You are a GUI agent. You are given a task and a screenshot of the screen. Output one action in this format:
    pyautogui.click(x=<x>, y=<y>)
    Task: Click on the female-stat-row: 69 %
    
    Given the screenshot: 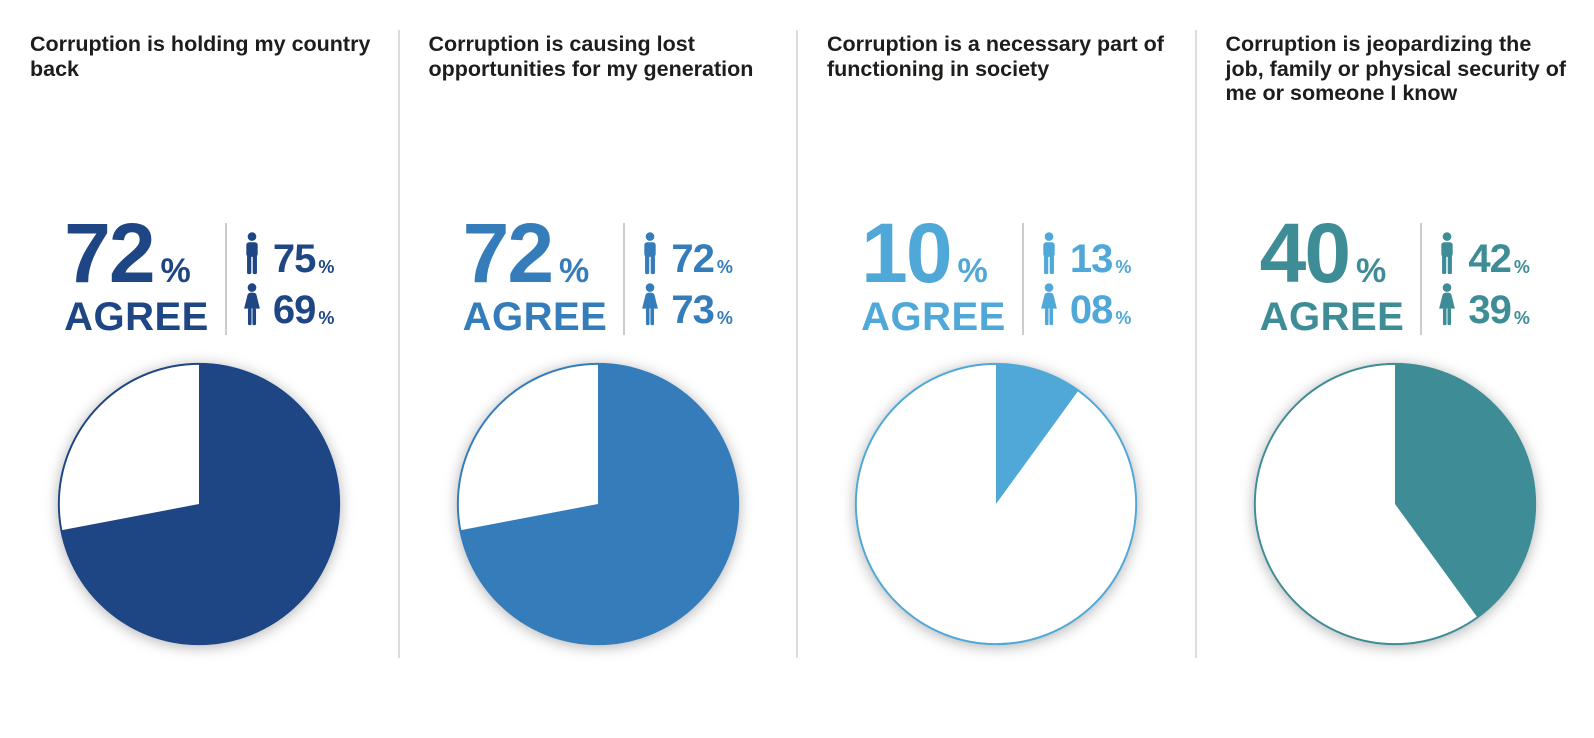 What is the action you would take?
    pyautogui.click(x=288, y=307)
    